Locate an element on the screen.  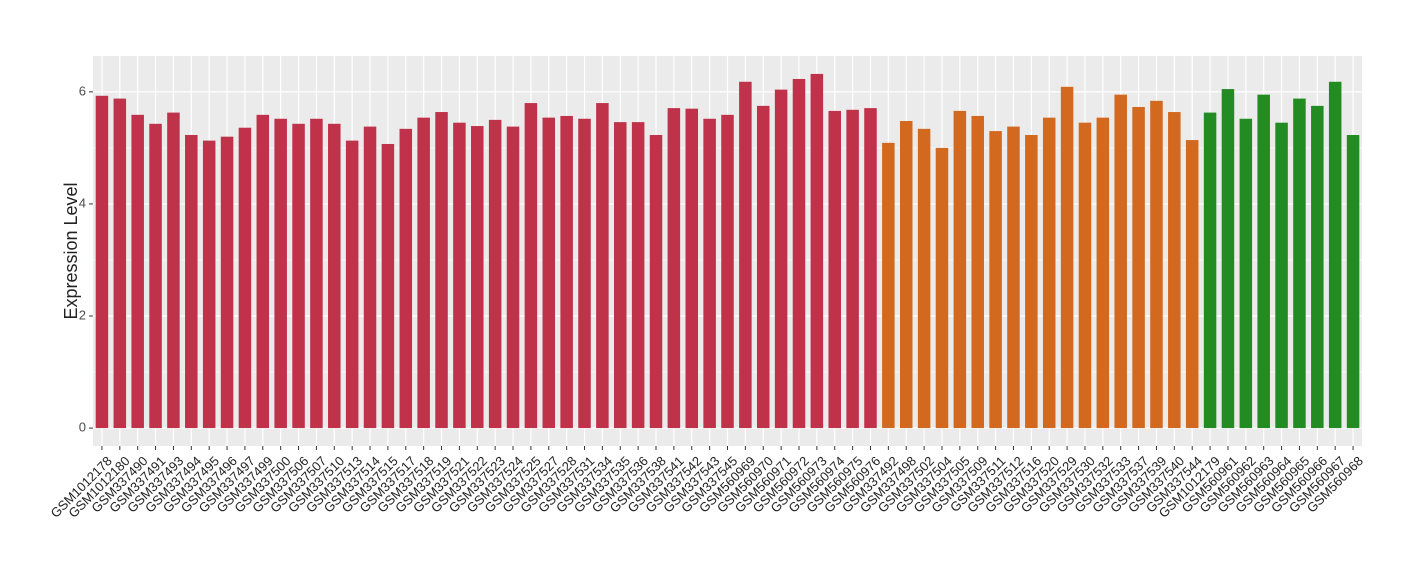
y-tick-label: 2 is located at coordinates (82, 314).